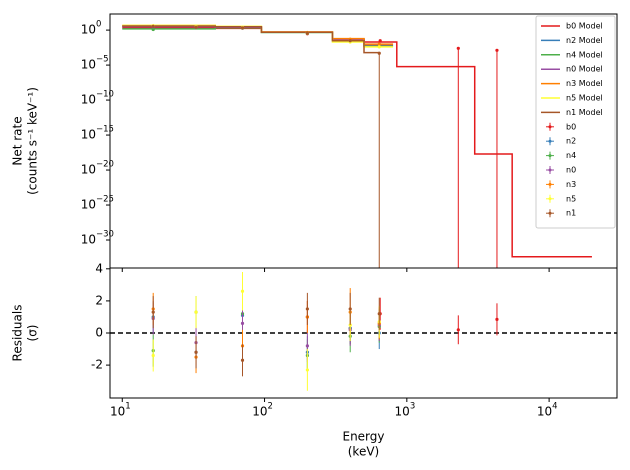  What do you see at coordinates (105, 130) in the screenshot?
I see `y-tick-exponent: −15` at bounding box center [105, 130].